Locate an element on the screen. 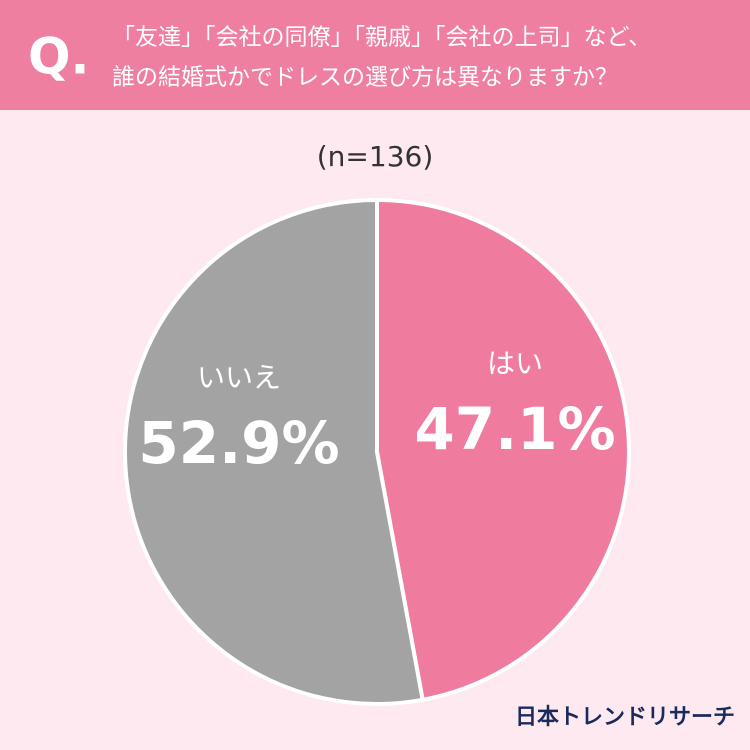  source-logo: 日本トレンドリサーチ is located at coordinates (625, 717).